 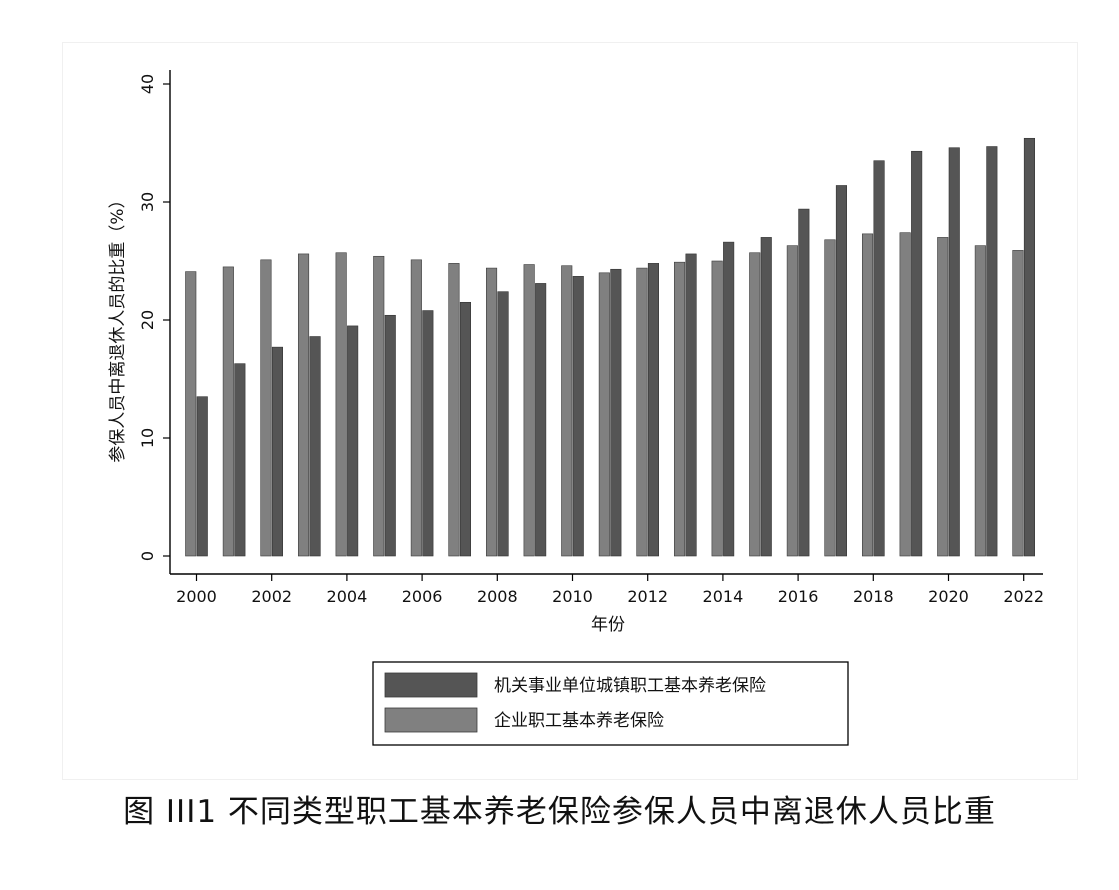 What do you see at coordinates (353, 441) in the screenshot?
I see `bar-public-institution-2004` at bounding box center [353, 441].